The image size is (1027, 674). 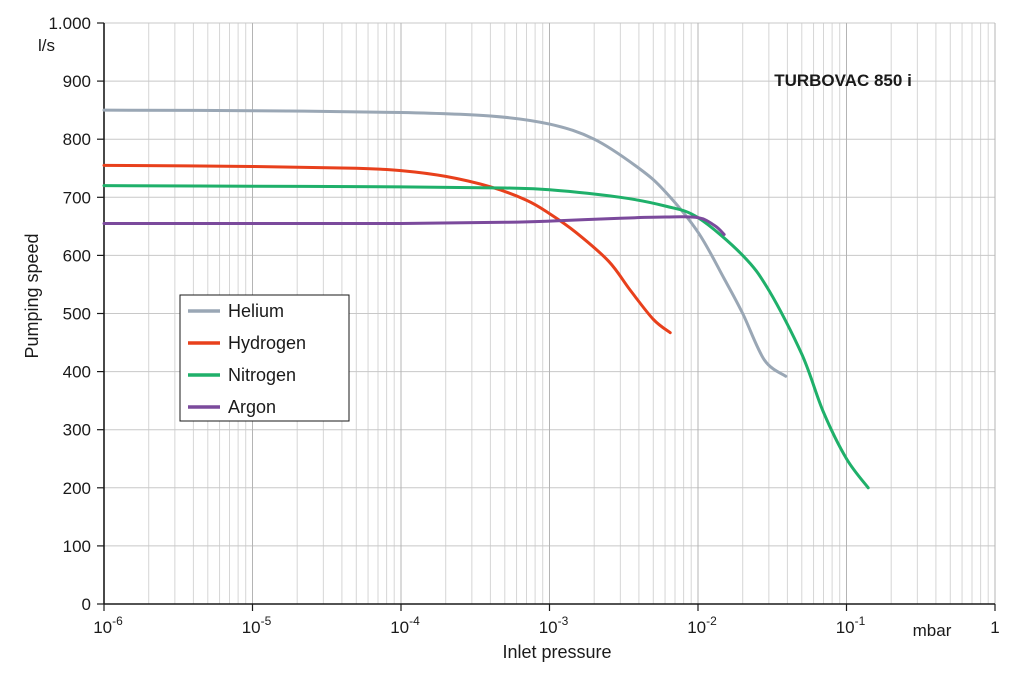 I want to click on y-tick-labels: 0 100 200 300 400 500 600 700 800 900 1.000, so click(x=69, y=314).